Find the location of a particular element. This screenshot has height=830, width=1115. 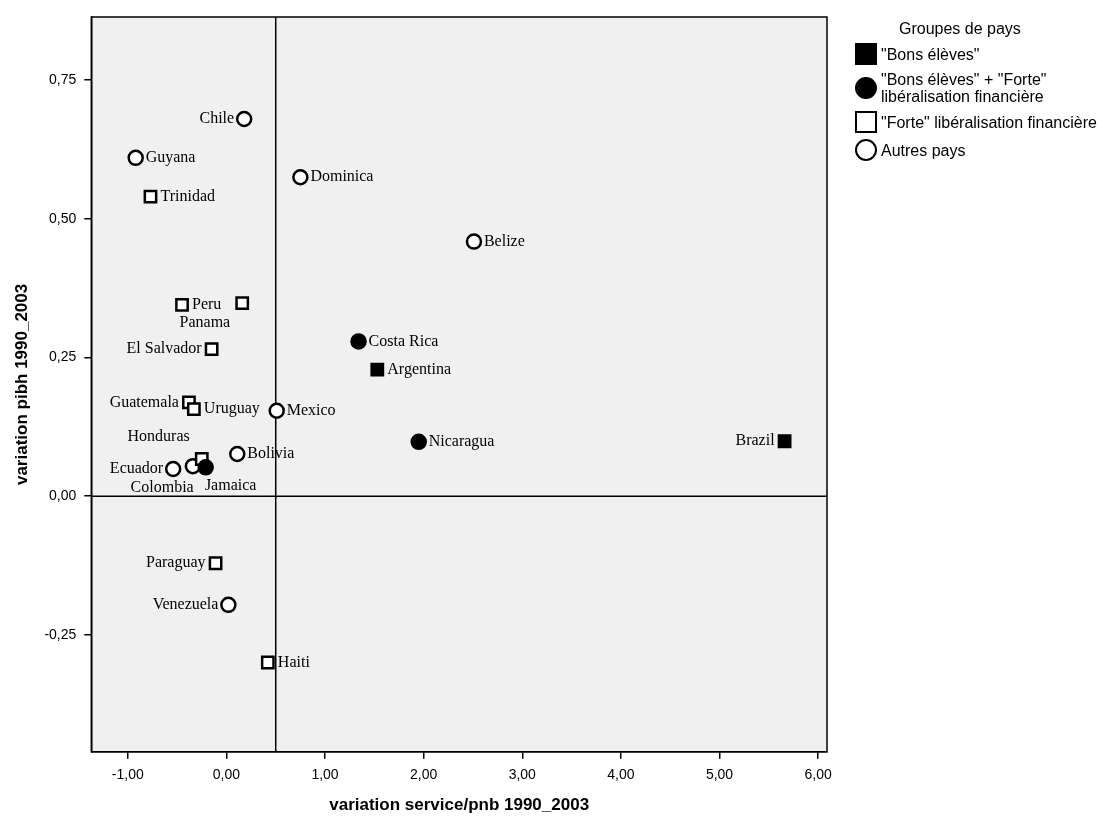

y-tick-label: 0,00 is located at coordinates (63, 495).